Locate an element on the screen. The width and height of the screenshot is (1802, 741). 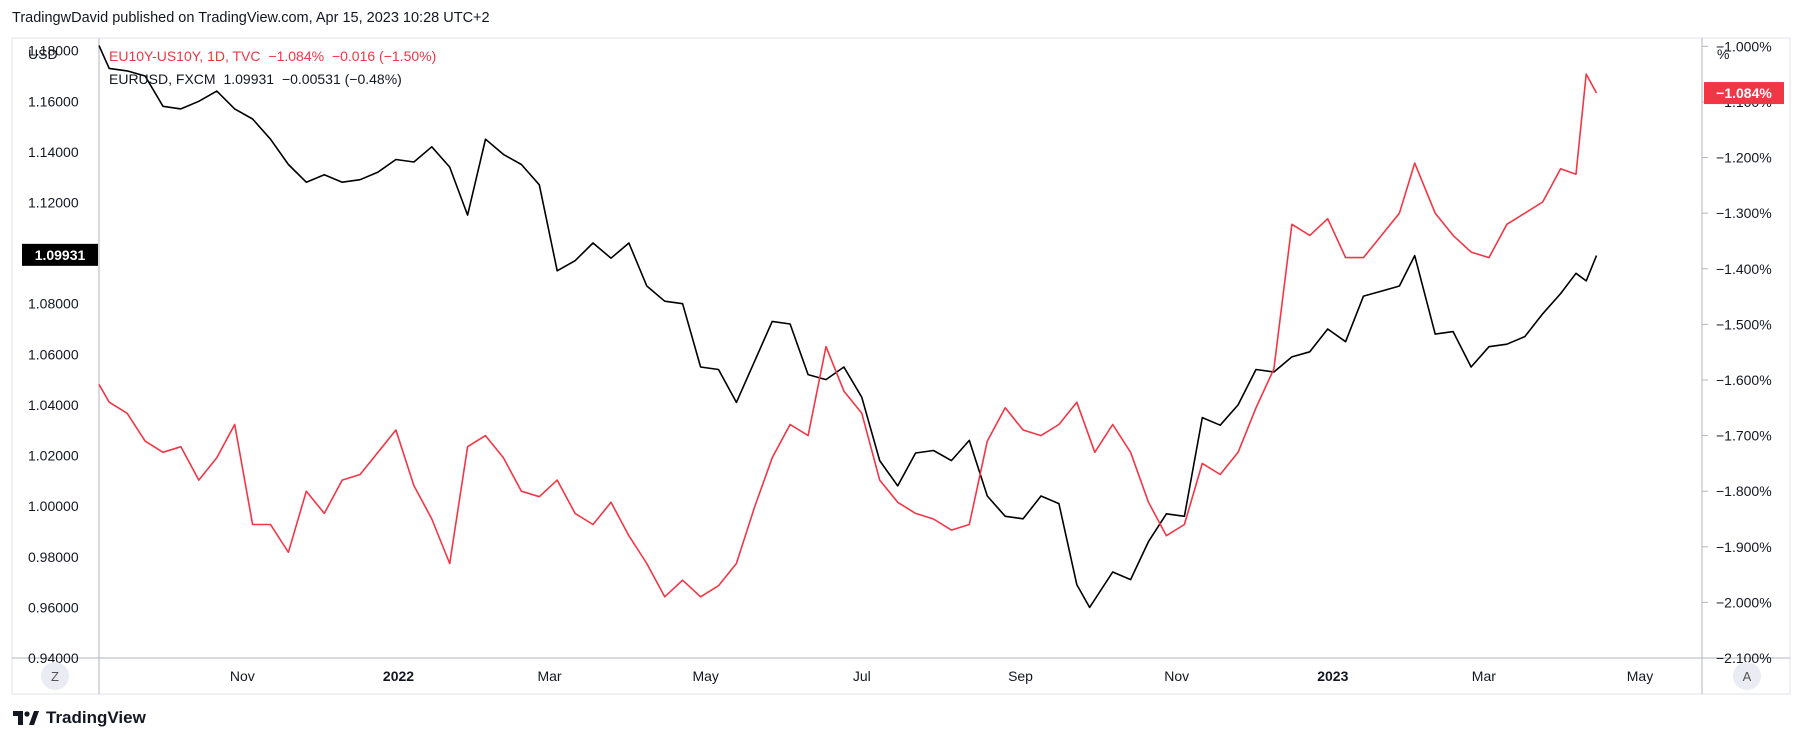
right-axis-tick: −1.000% is located at coordinates (1744, 46).